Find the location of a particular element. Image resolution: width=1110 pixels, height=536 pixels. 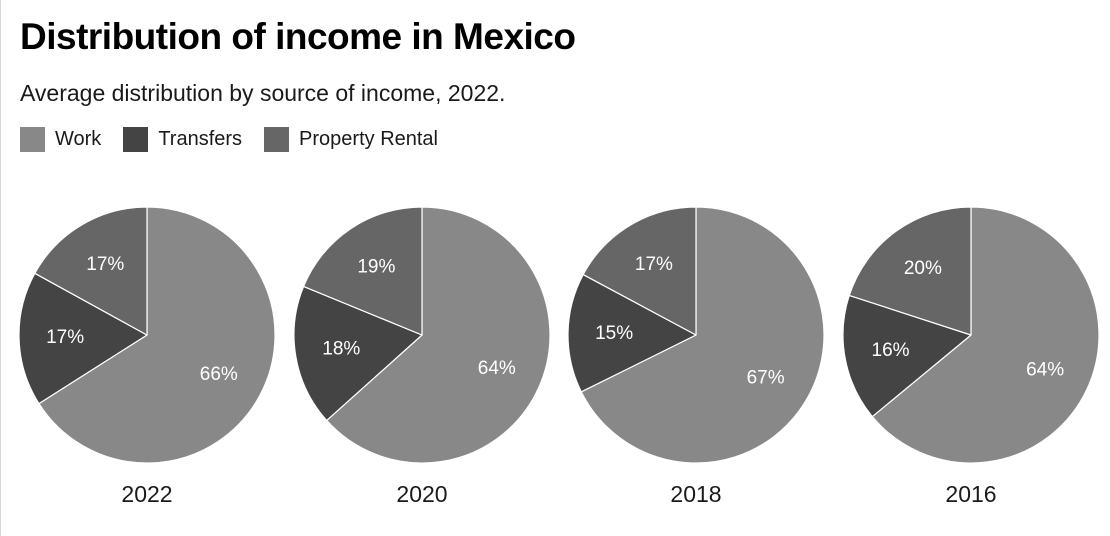

slice-transfers-2018 is located at coordinates (632, 333).